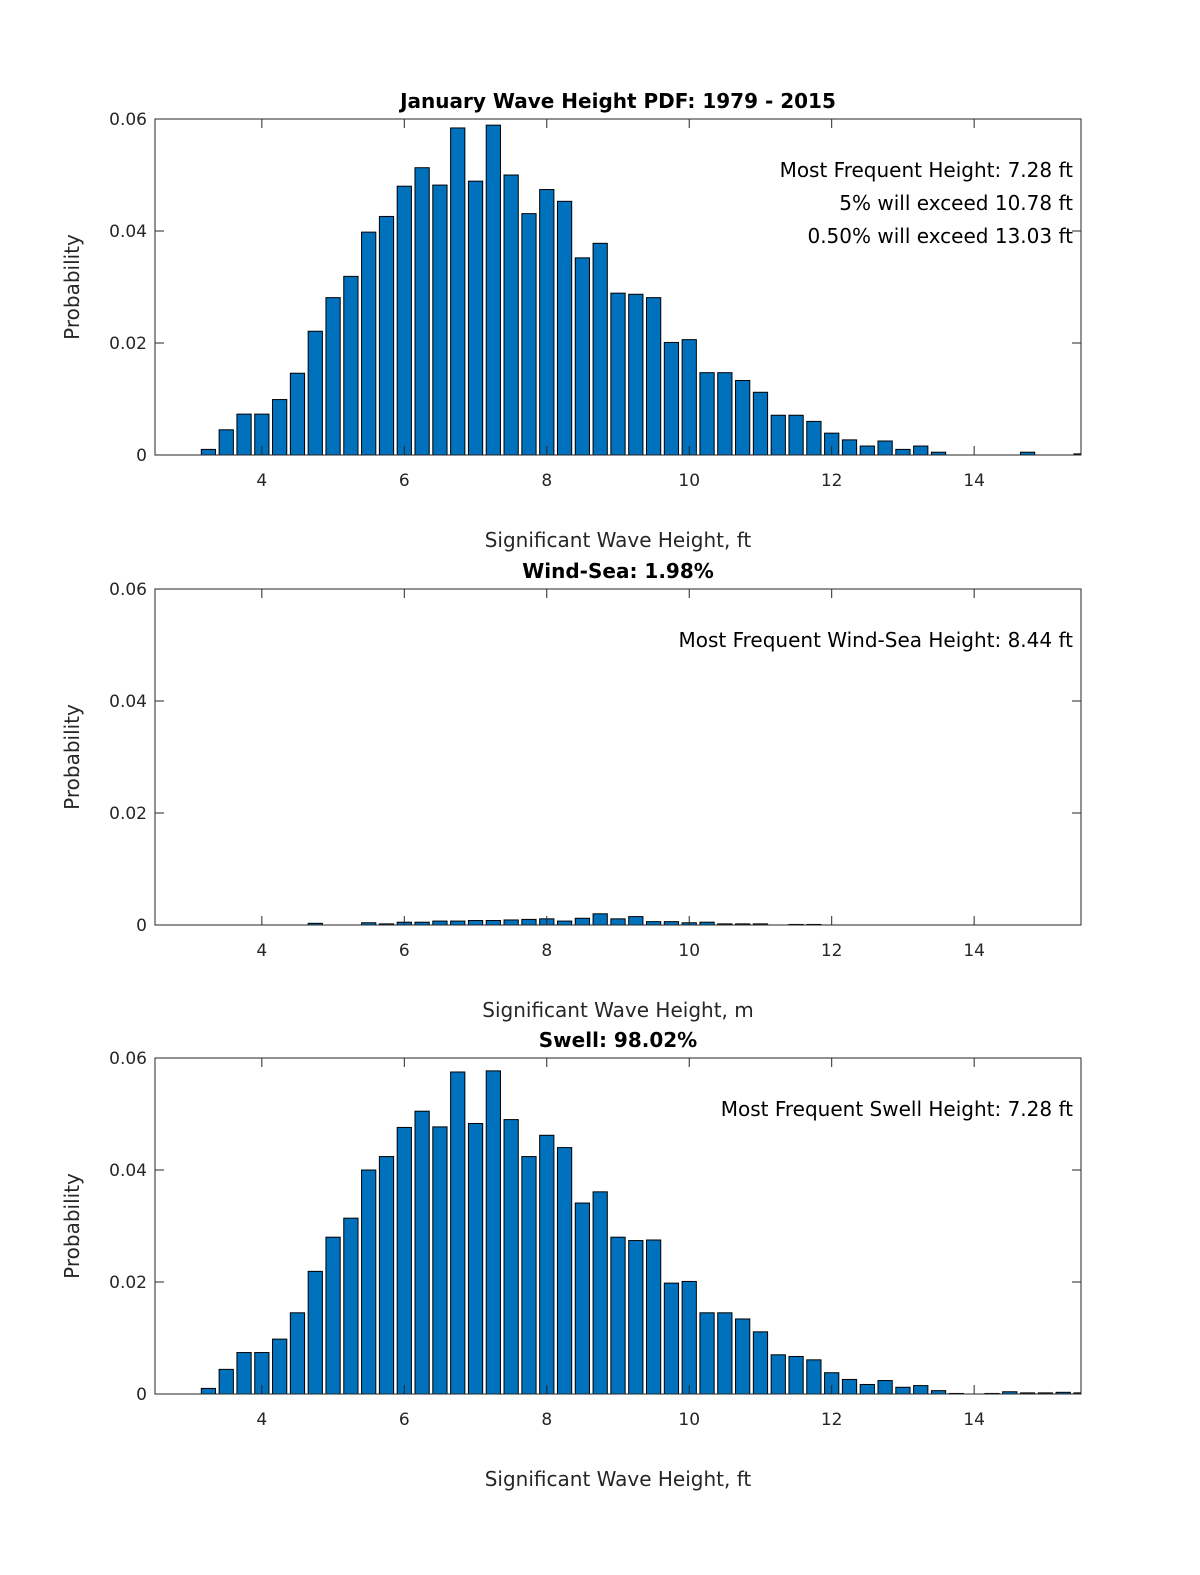 The width and height of the screenshot is (1200, 1575). I want to click on annotation: 0.50% will exceed 13.03 ft, so click(940, 236).